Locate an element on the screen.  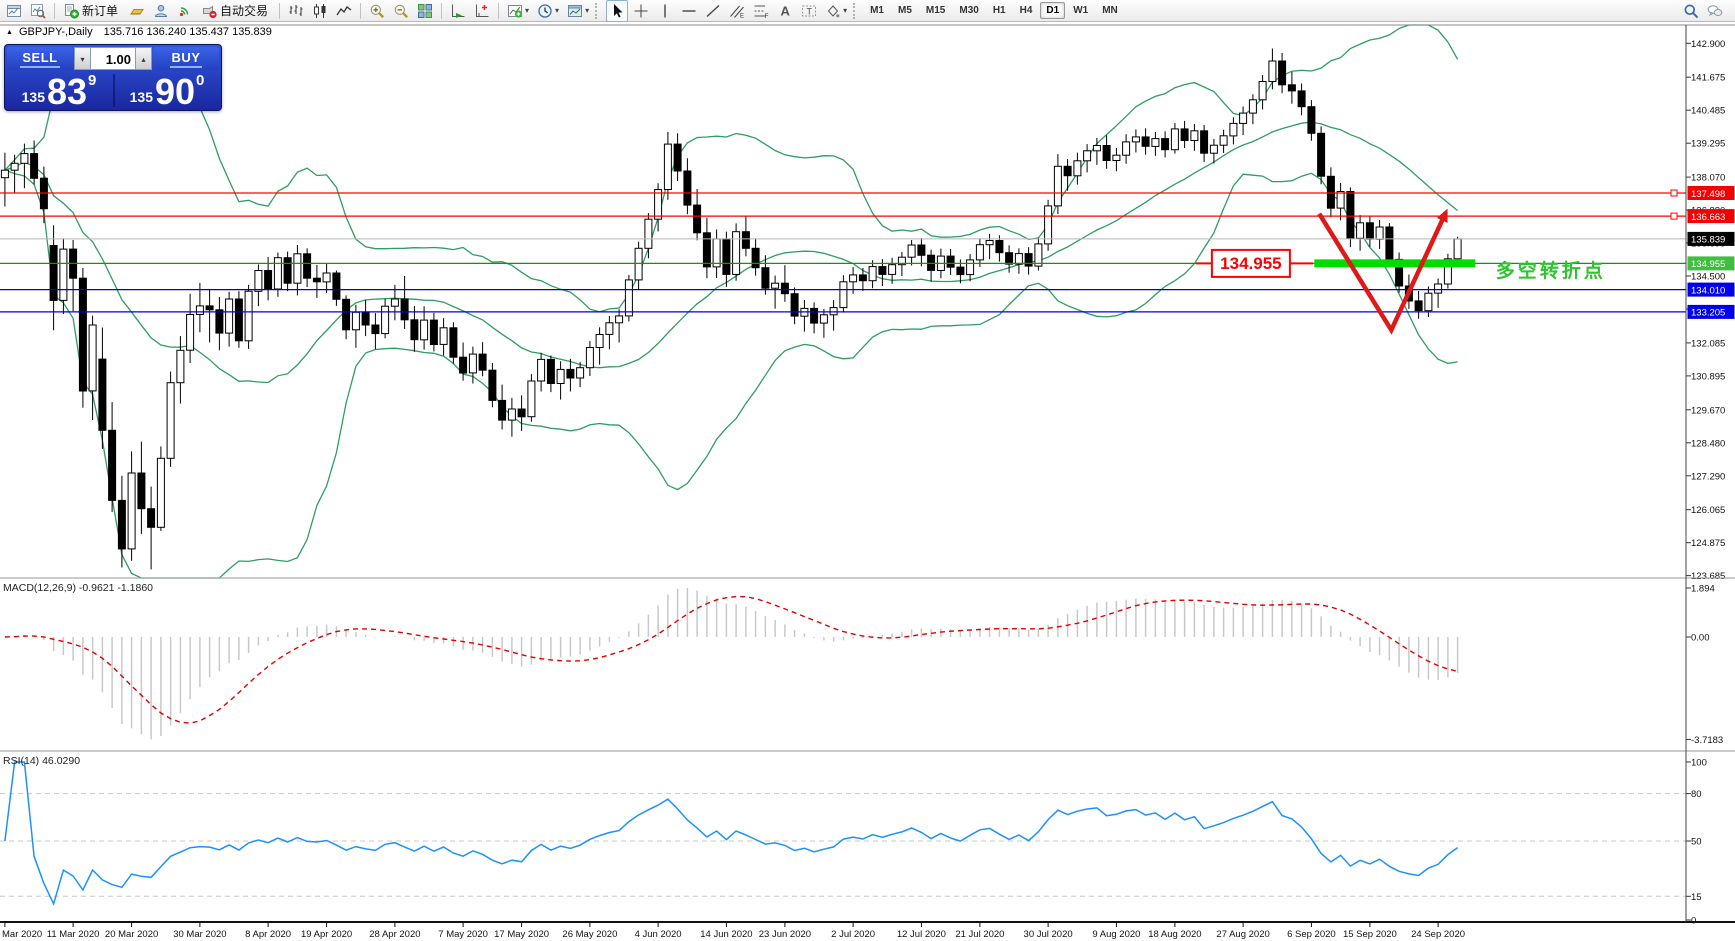
templates-icon is located at coordinates (575, 10).